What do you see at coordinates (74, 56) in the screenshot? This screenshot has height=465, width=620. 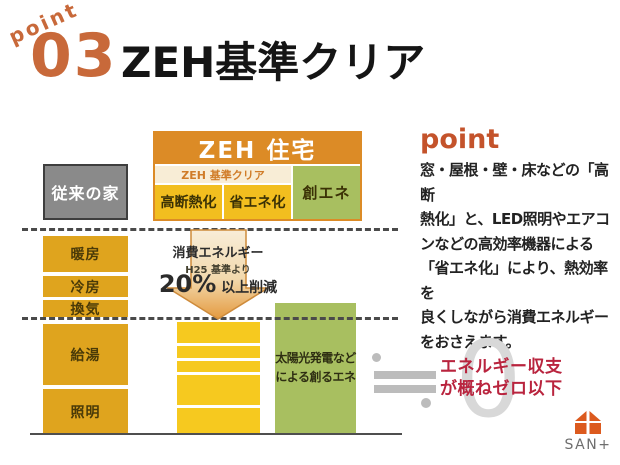 I see `point-number: 03` at bounding box center [74, 56].